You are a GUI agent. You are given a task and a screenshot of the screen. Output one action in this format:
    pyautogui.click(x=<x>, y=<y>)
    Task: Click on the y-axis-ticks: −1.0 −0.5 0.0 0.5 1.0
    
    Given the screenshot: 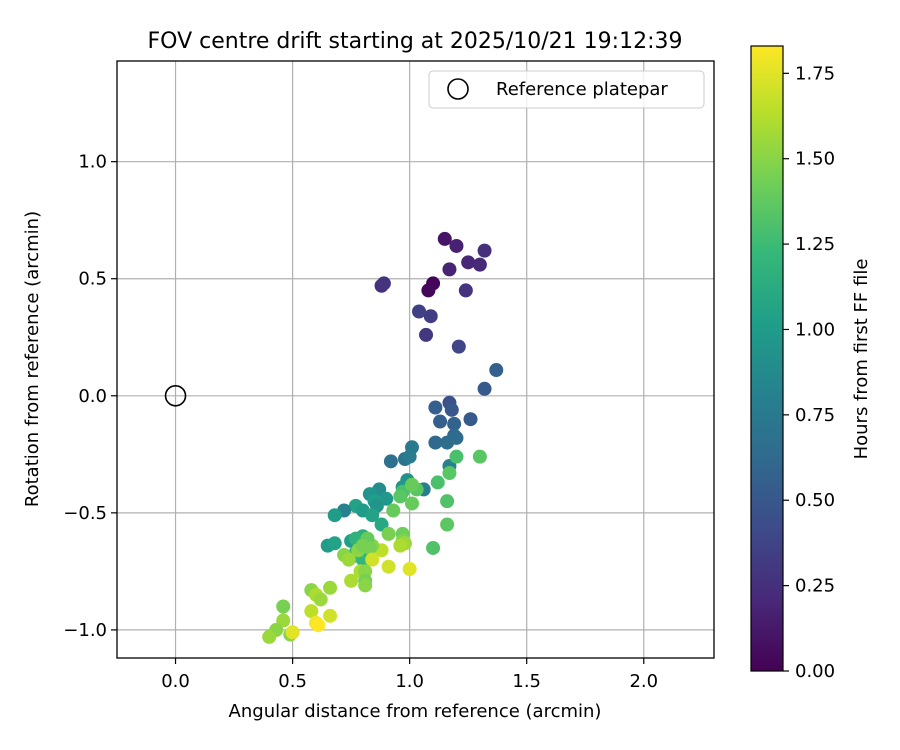 What is the action you would take?
    pyautogui.click(x=90, y=396)
    